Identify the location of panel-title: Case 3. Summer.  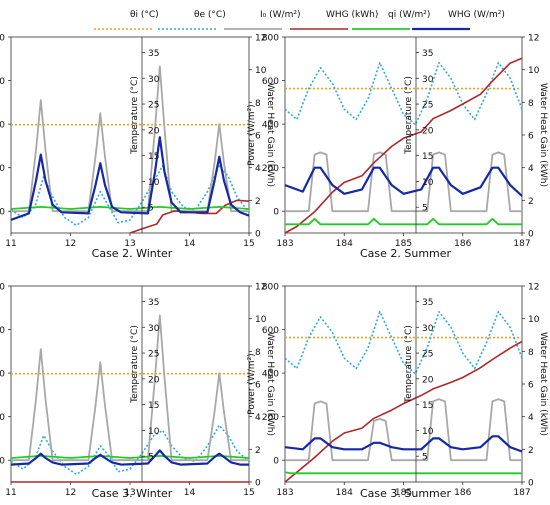
(406, 493).